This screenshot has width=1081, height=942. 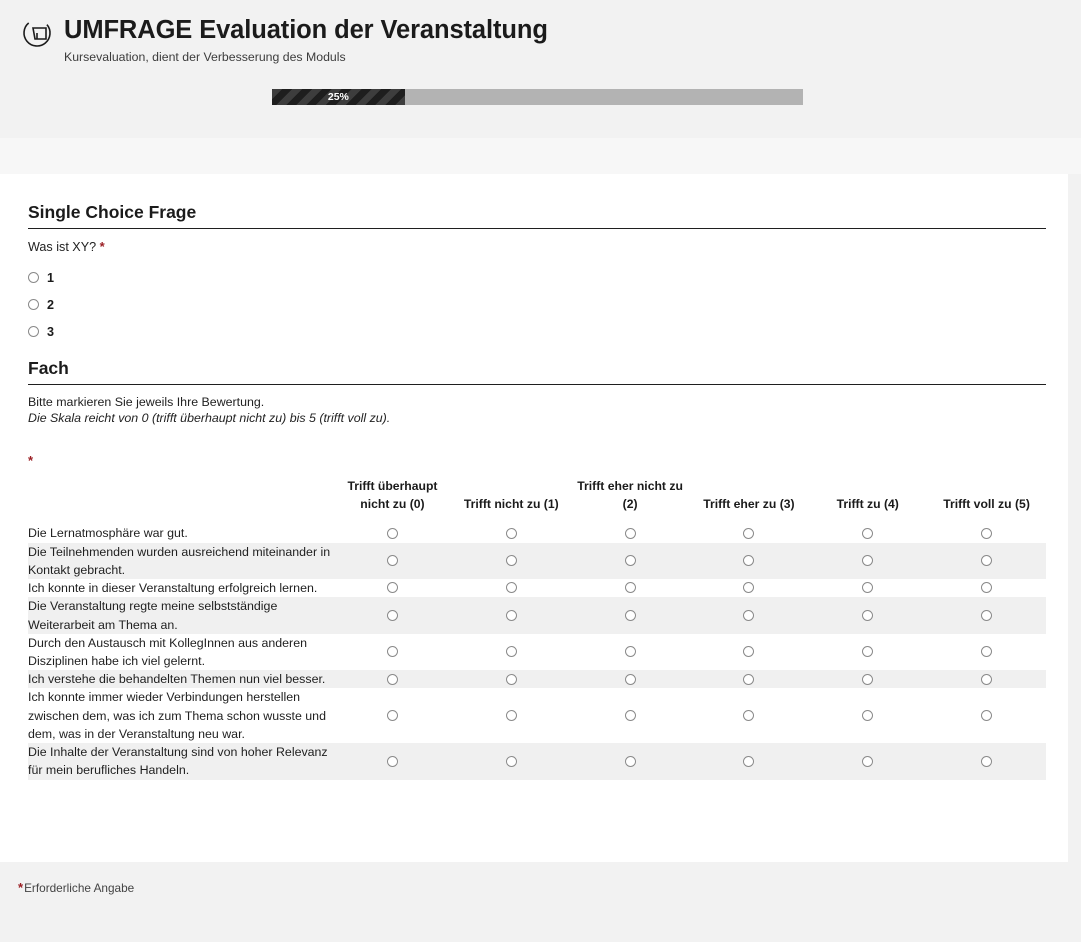 I want to click on radio-option-1: 1, so click(x=537, y=277).